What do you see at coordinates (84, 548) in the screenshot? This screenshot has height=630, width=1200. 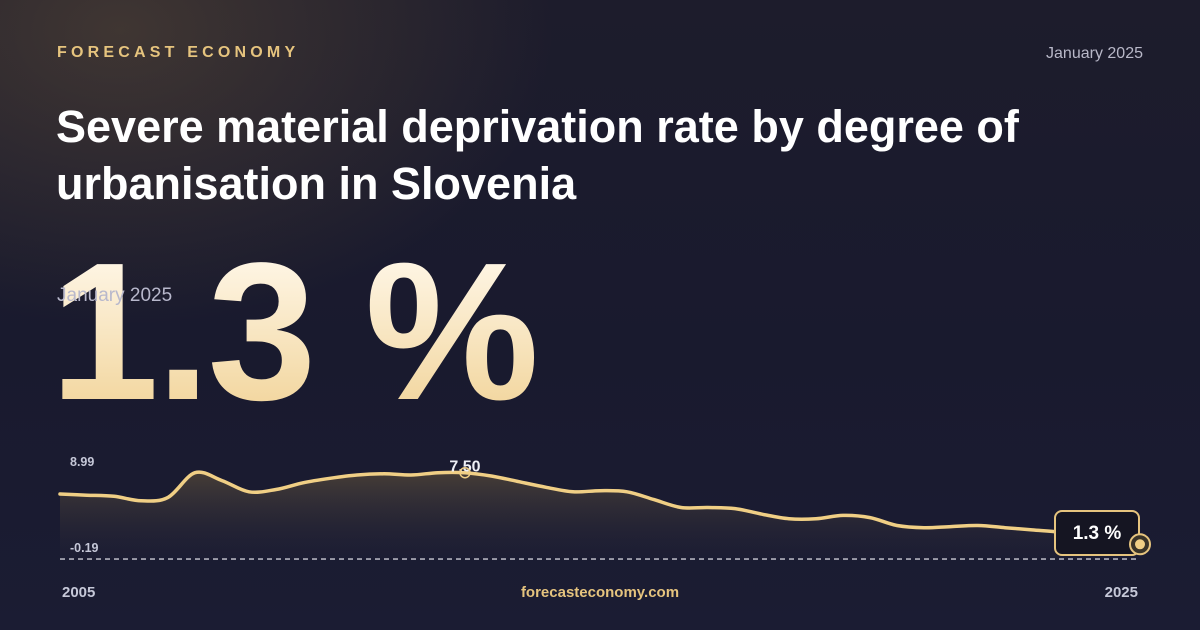 I see `y-min-label: -0.19` at bounding box center [84, 548].